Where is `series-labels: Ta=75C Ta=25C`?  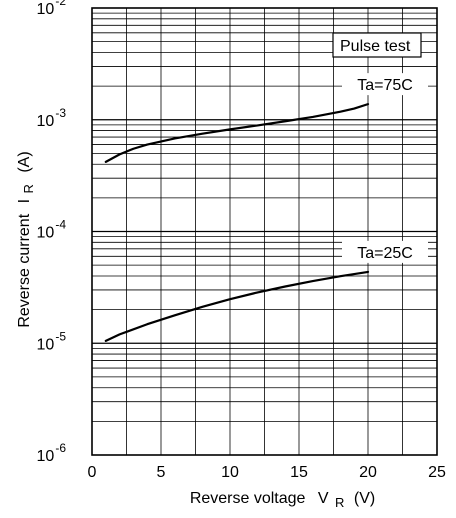 series-labels: Ta=75C Ta=25C is located at coordinates (385, 168).